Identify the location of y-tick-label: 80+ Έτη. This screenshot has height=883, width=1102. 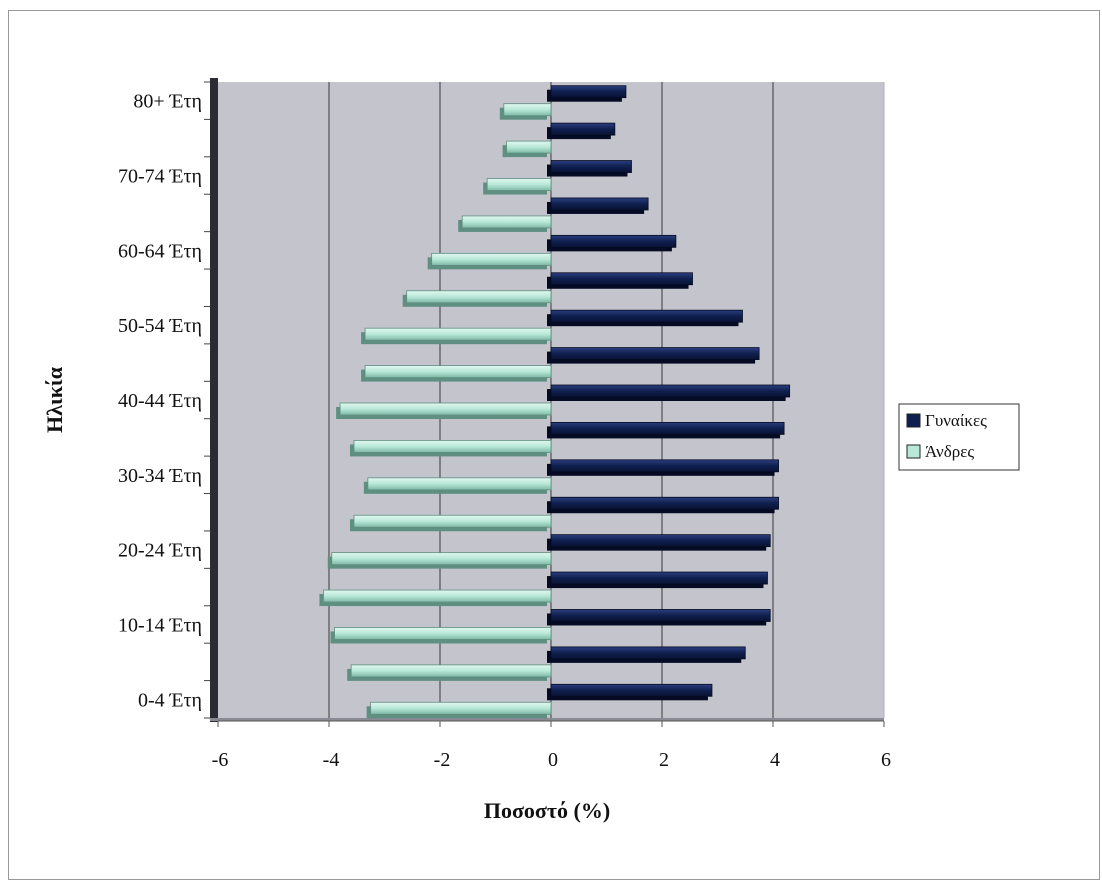
(167, 102).